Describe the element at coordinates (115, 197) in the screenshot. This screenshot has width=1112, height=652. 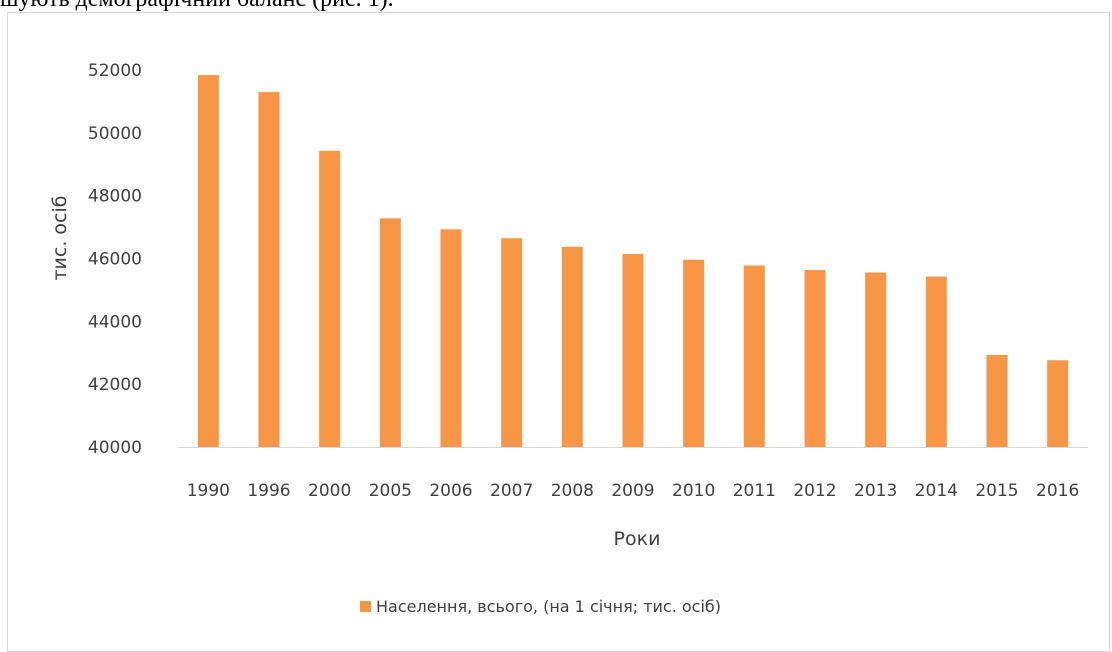
I see `y-tick-label: 48000` at that location.